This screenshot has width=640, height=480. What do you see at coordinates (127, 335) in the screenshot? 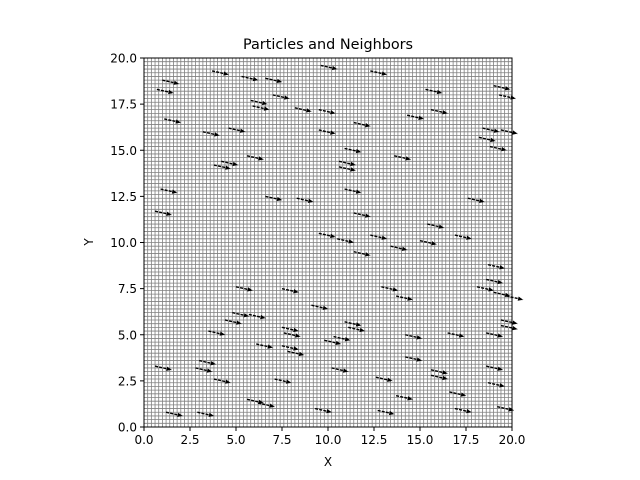
I see `y-tick-label: 5.0` at bounding box center [127, 335].